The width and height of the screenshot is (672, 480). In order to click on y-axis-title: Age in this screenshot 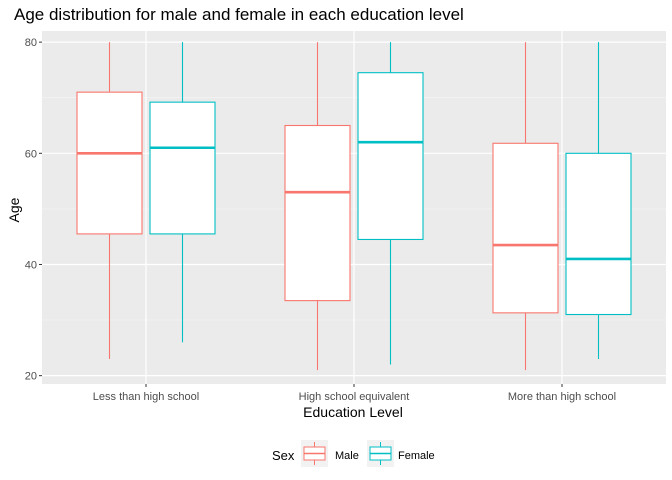, I will do `click(14, 209)`.